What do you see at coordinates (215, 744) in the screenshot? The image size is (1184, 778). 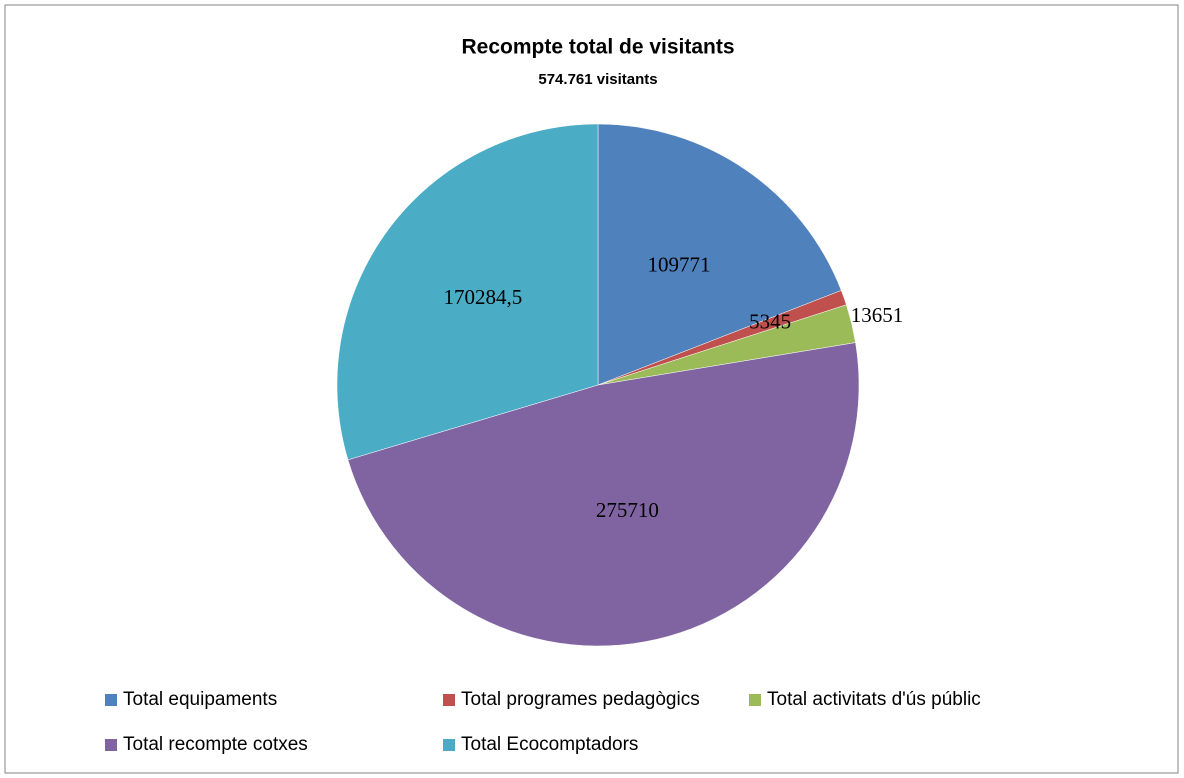 I see `legend-label: Total recompte cotxes` at bounding box center [215, 744].